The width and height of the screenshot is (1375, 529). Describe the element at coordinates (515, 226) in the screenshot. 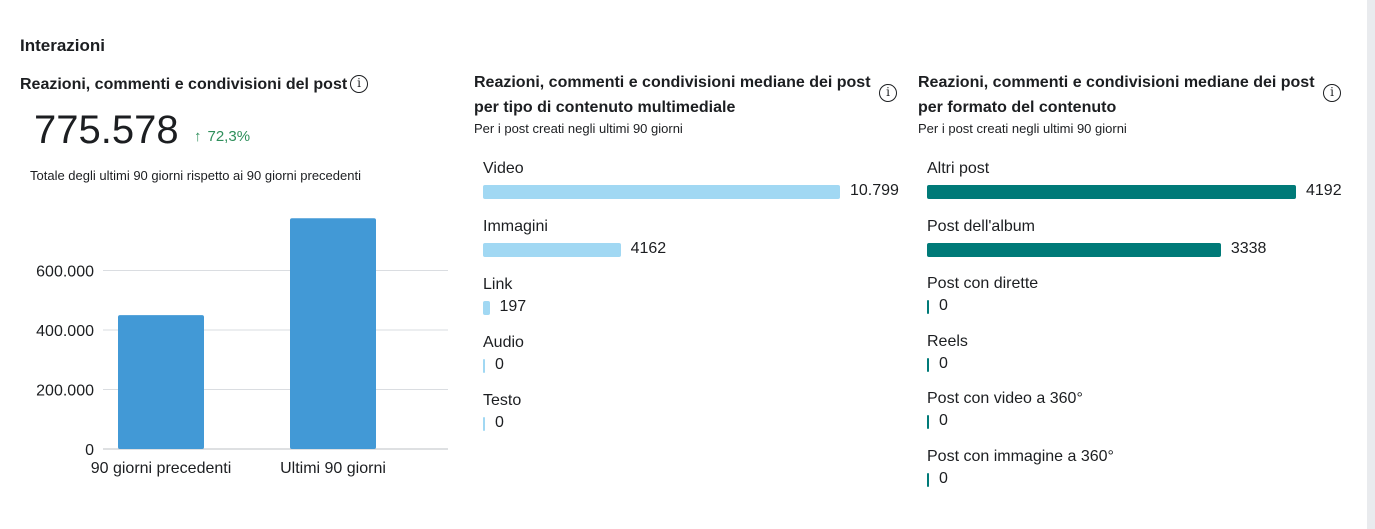

I see `category-label: Immagini` at that location.